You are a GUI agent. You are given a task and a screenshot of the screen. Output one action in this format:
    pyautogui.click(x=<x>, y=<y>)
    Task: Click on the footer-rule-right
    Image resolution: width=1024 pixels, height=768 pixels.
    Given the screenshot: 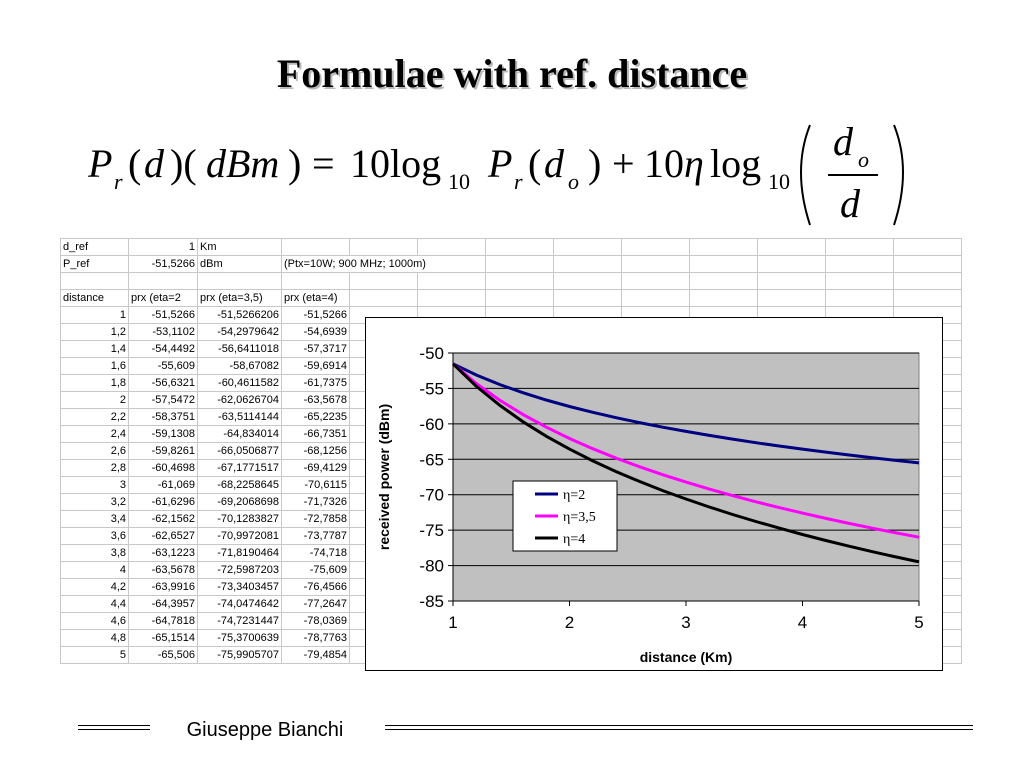 What is the action you would take?
    pyautogui.click(x=679, y=727)
    